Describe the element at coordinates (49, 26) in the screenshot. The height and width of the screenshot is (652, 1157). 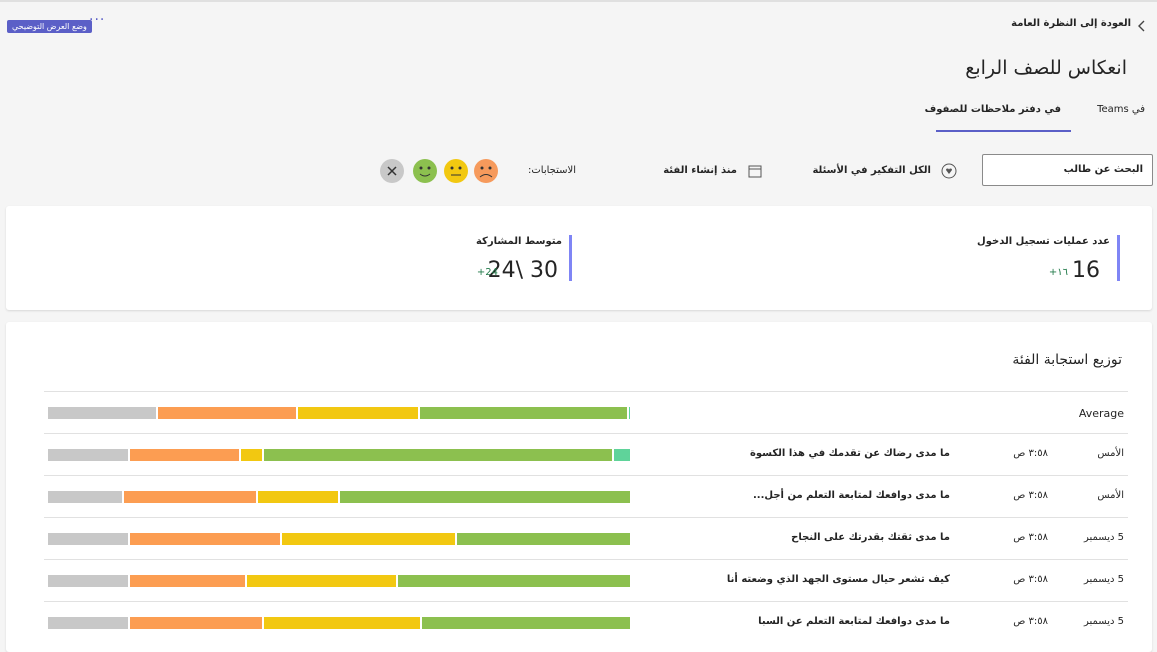
I see `demo-badge: وضع العرض التوضيحي` at that location.